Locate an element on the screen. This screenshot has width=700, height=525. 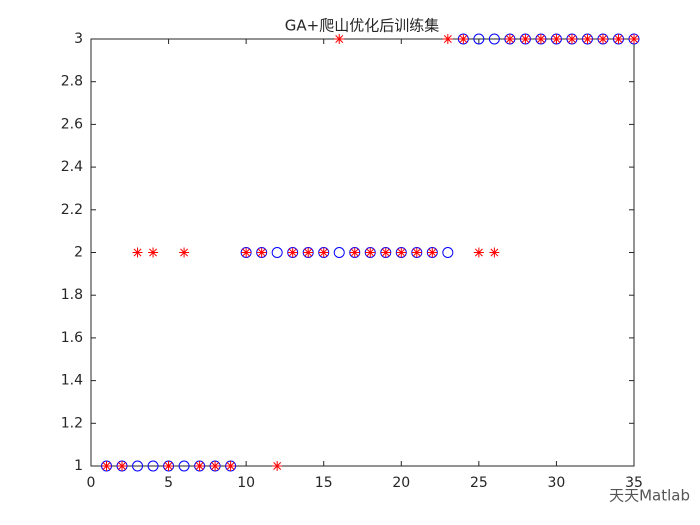
watermark: 天天Matlab is located at coordinates (649, 496).